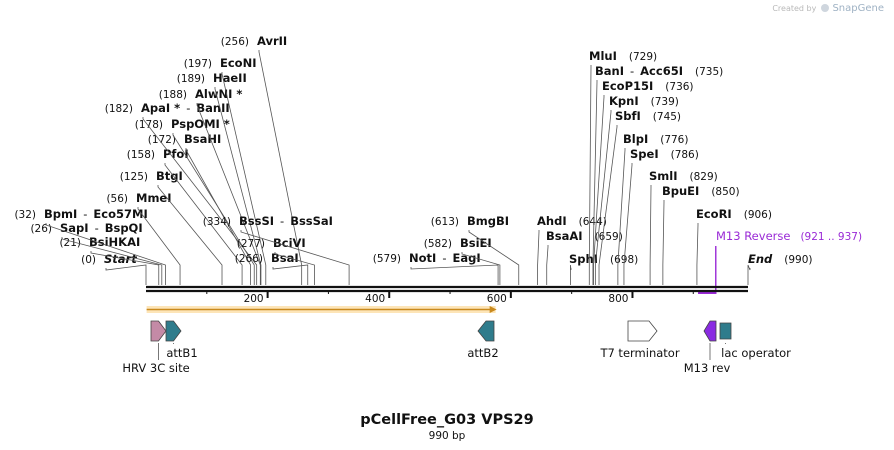  Describe the element at coordinates (655, 139) in the screenshot. I see `site-label: BlpI (776)` at that location.